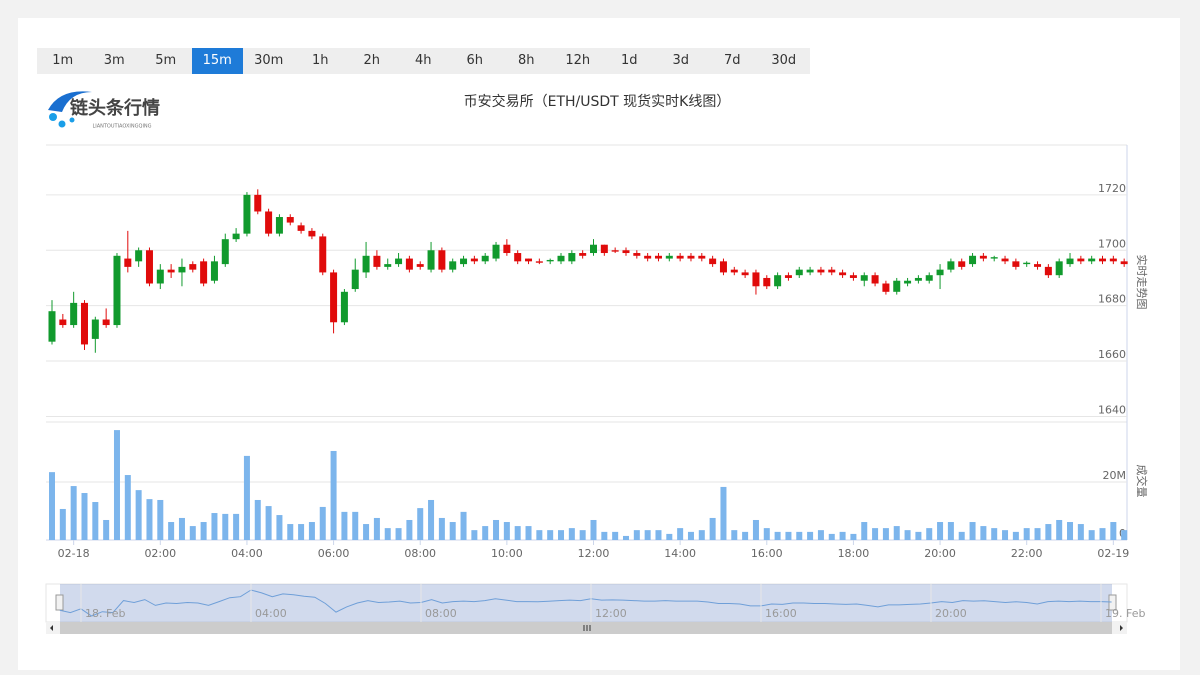  Describe the element at coordinates (474, 60) in the screenshot. I see `interval-button: 6h` at that location.